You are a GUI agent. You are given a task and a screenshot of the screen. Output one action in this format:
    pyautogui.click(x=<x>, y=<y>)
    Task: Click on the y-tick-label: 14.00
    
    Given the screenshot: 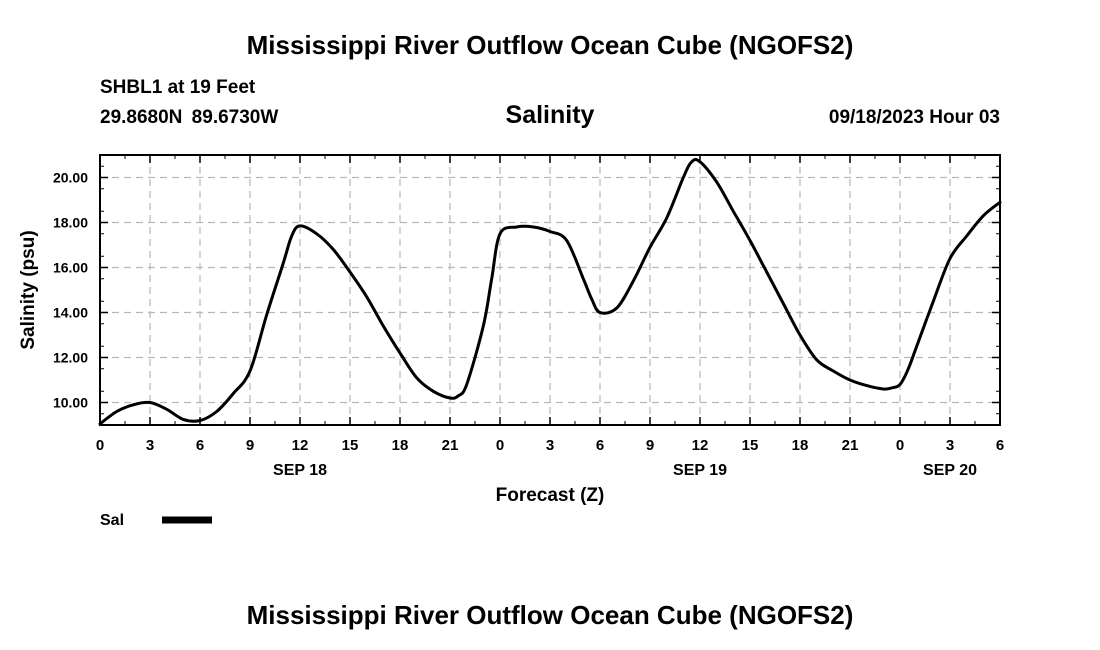 What is the action you would take?
    pyautogui.click(x=70, y=313)
    